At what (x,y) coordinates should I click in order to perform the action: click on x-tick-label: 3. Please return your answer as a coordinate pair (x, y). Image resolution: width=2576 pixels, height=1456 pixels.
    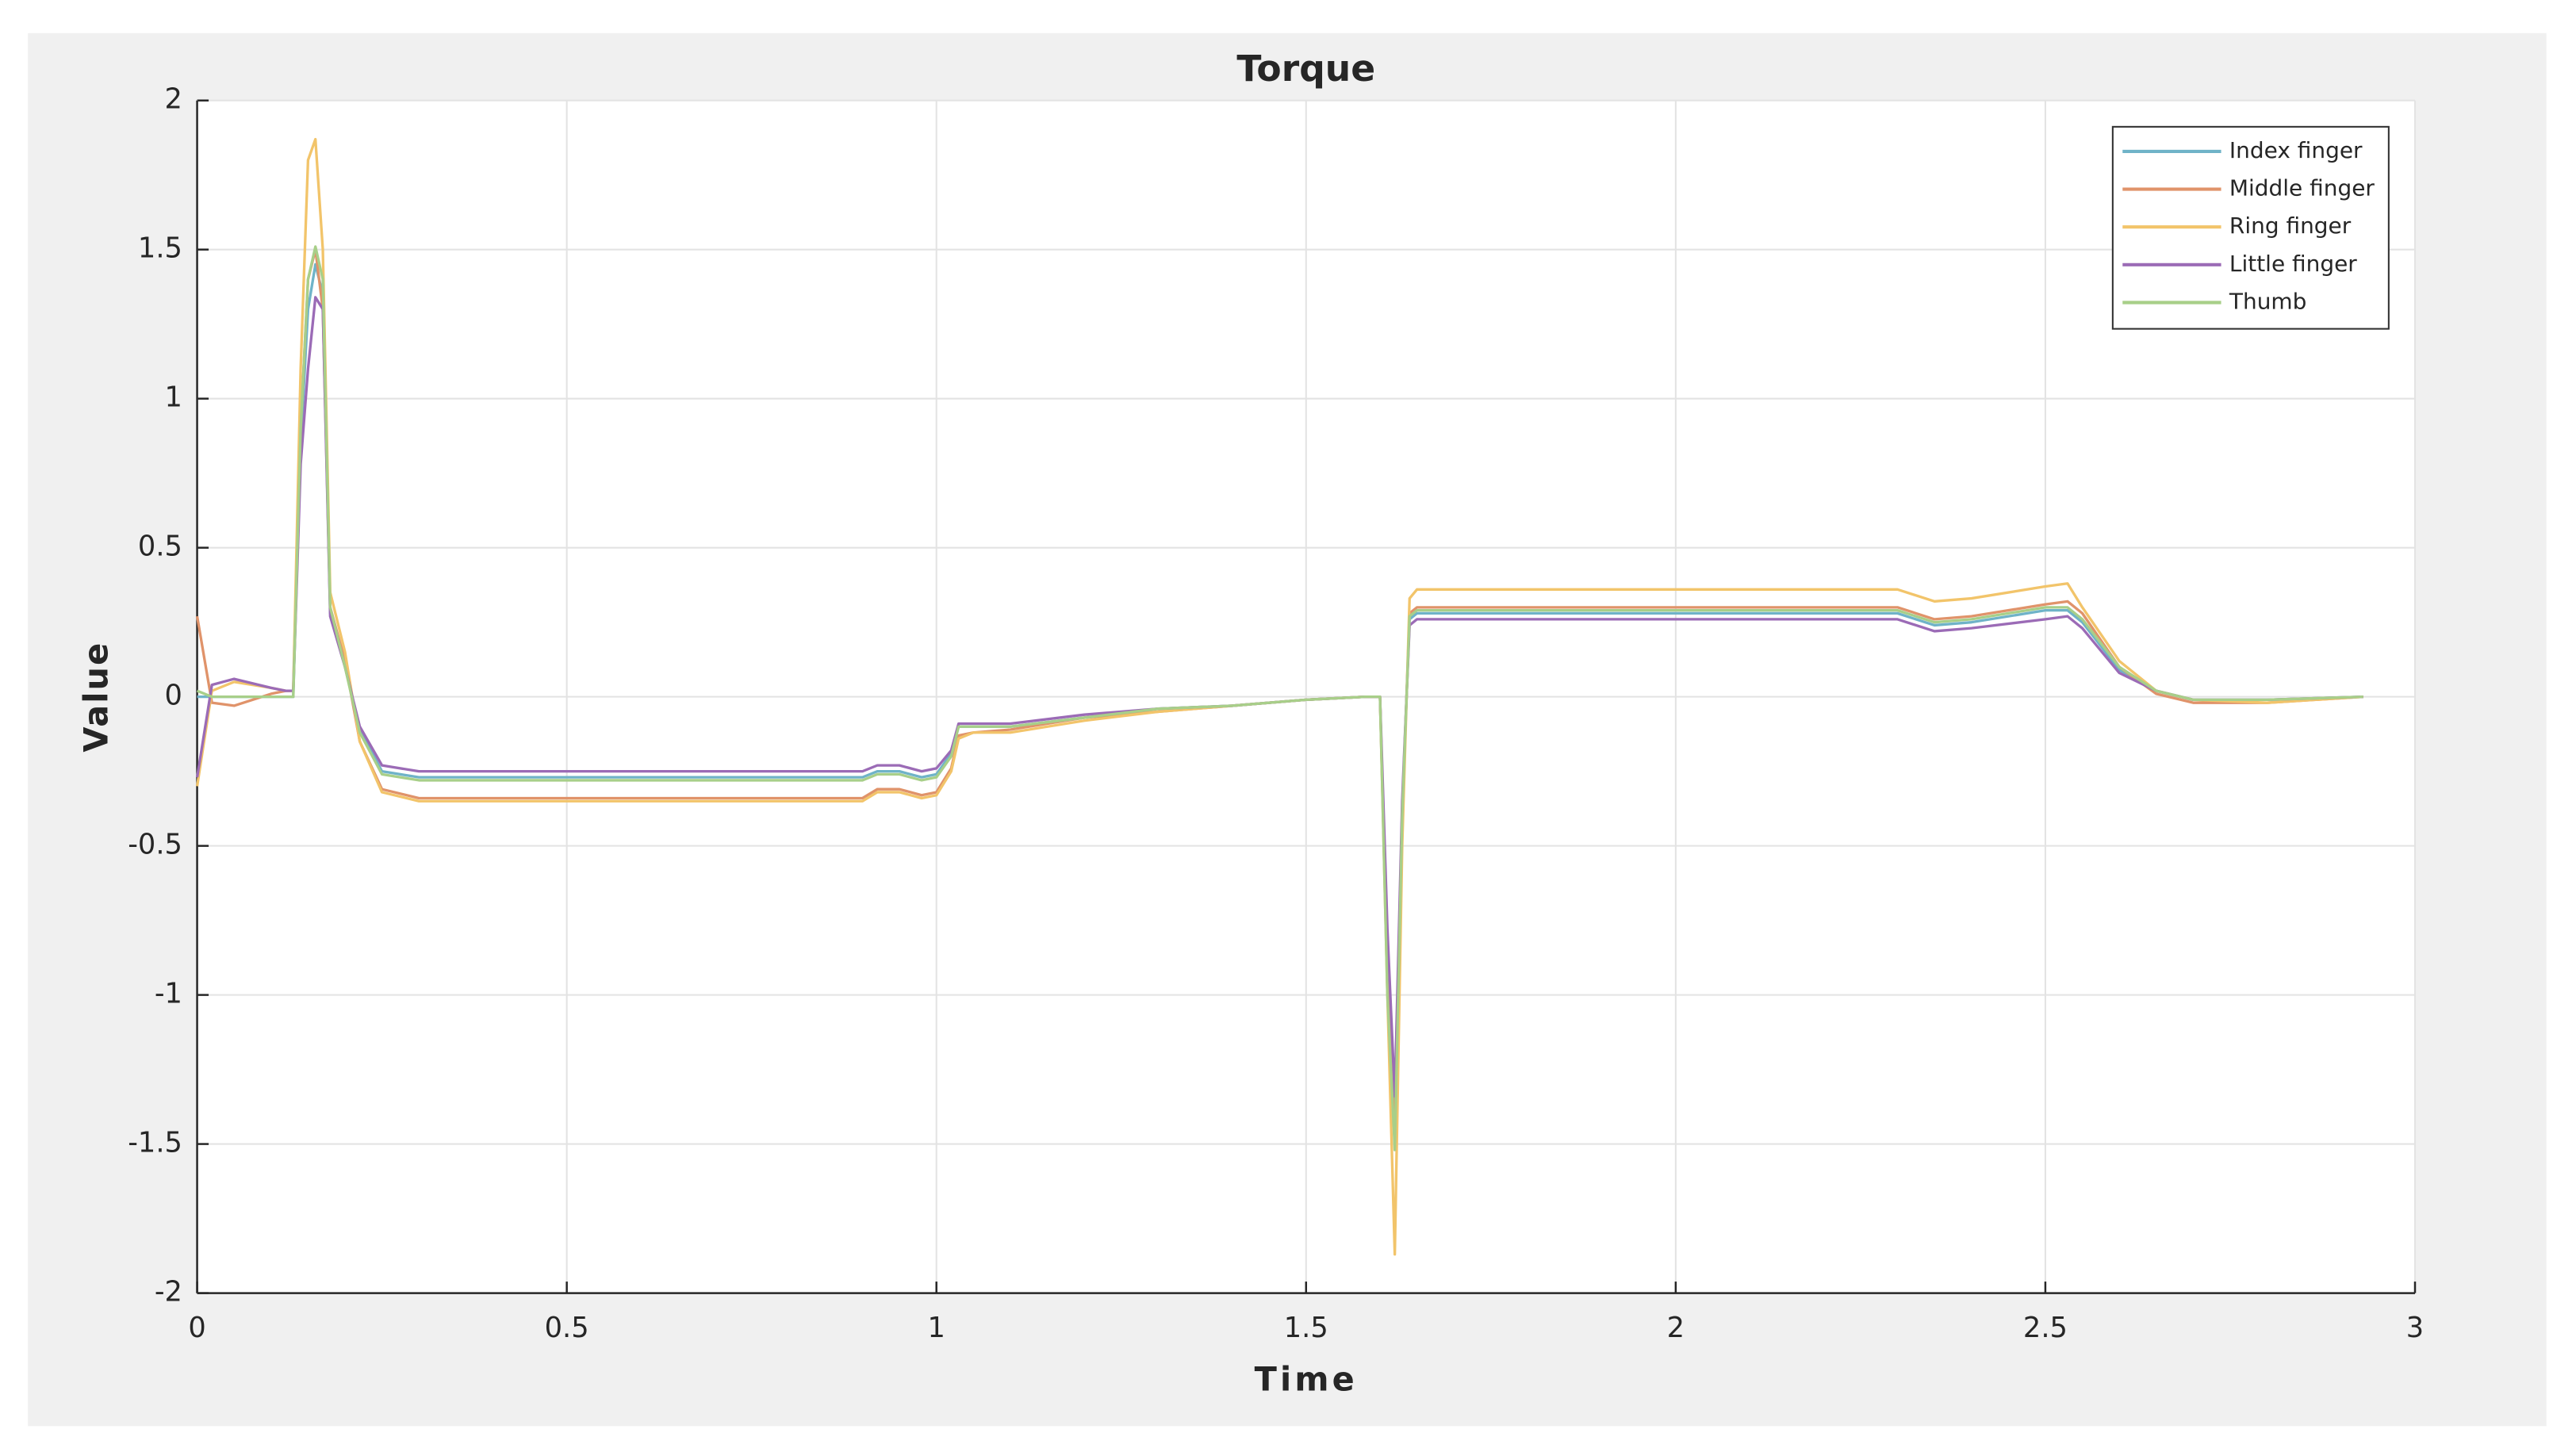
    Looking at the image, I should click on (2415, 1328).